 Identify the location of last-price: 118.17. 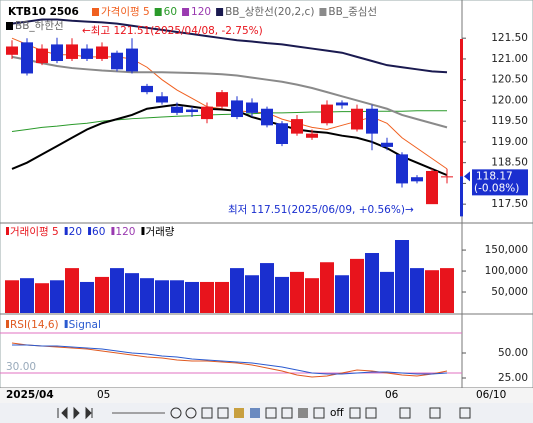
(494, 176).